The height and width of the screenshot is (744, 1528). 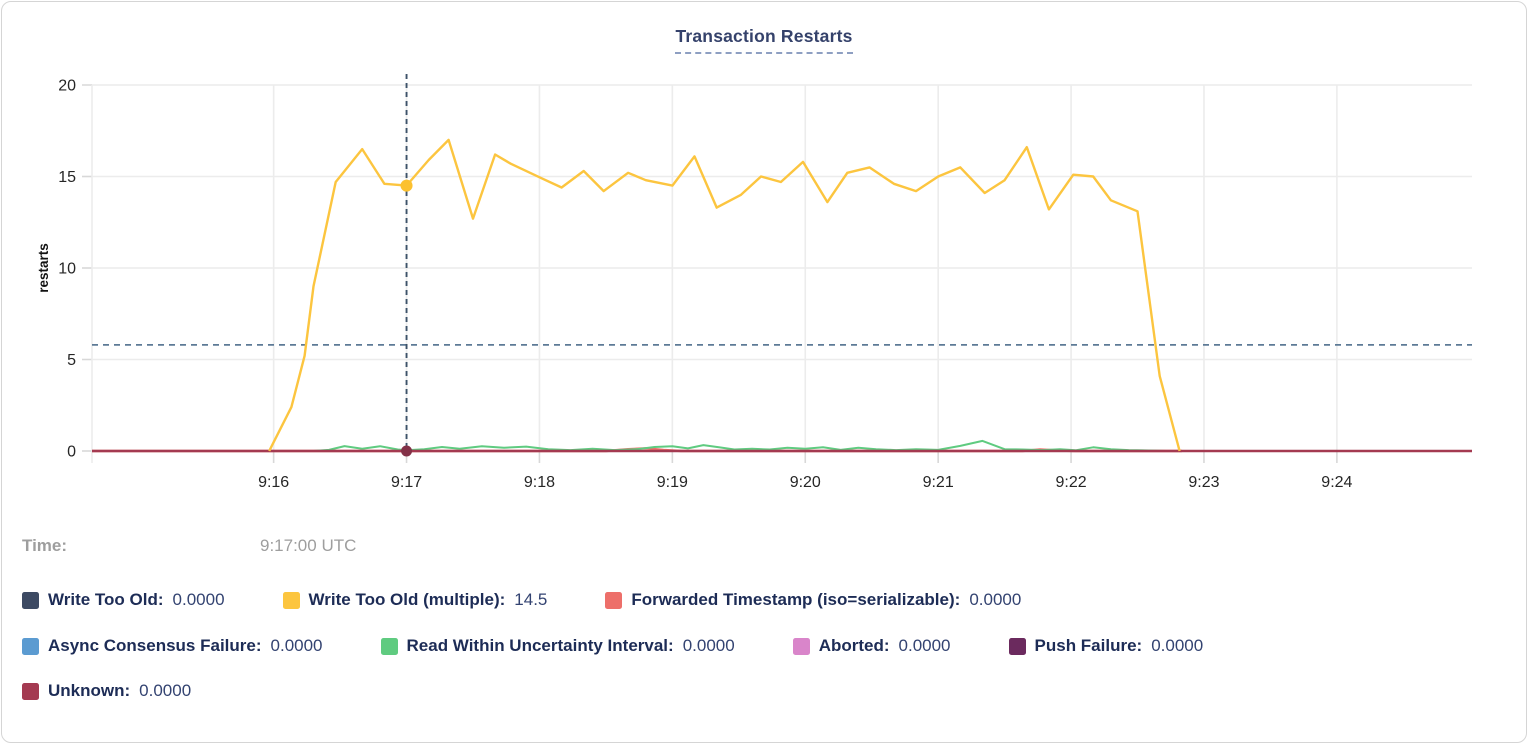 What do you see at coordinates (1088, 645) in the screenshot?
I see `legend-label: Push Failure:` at bounding box center [1088, 645].